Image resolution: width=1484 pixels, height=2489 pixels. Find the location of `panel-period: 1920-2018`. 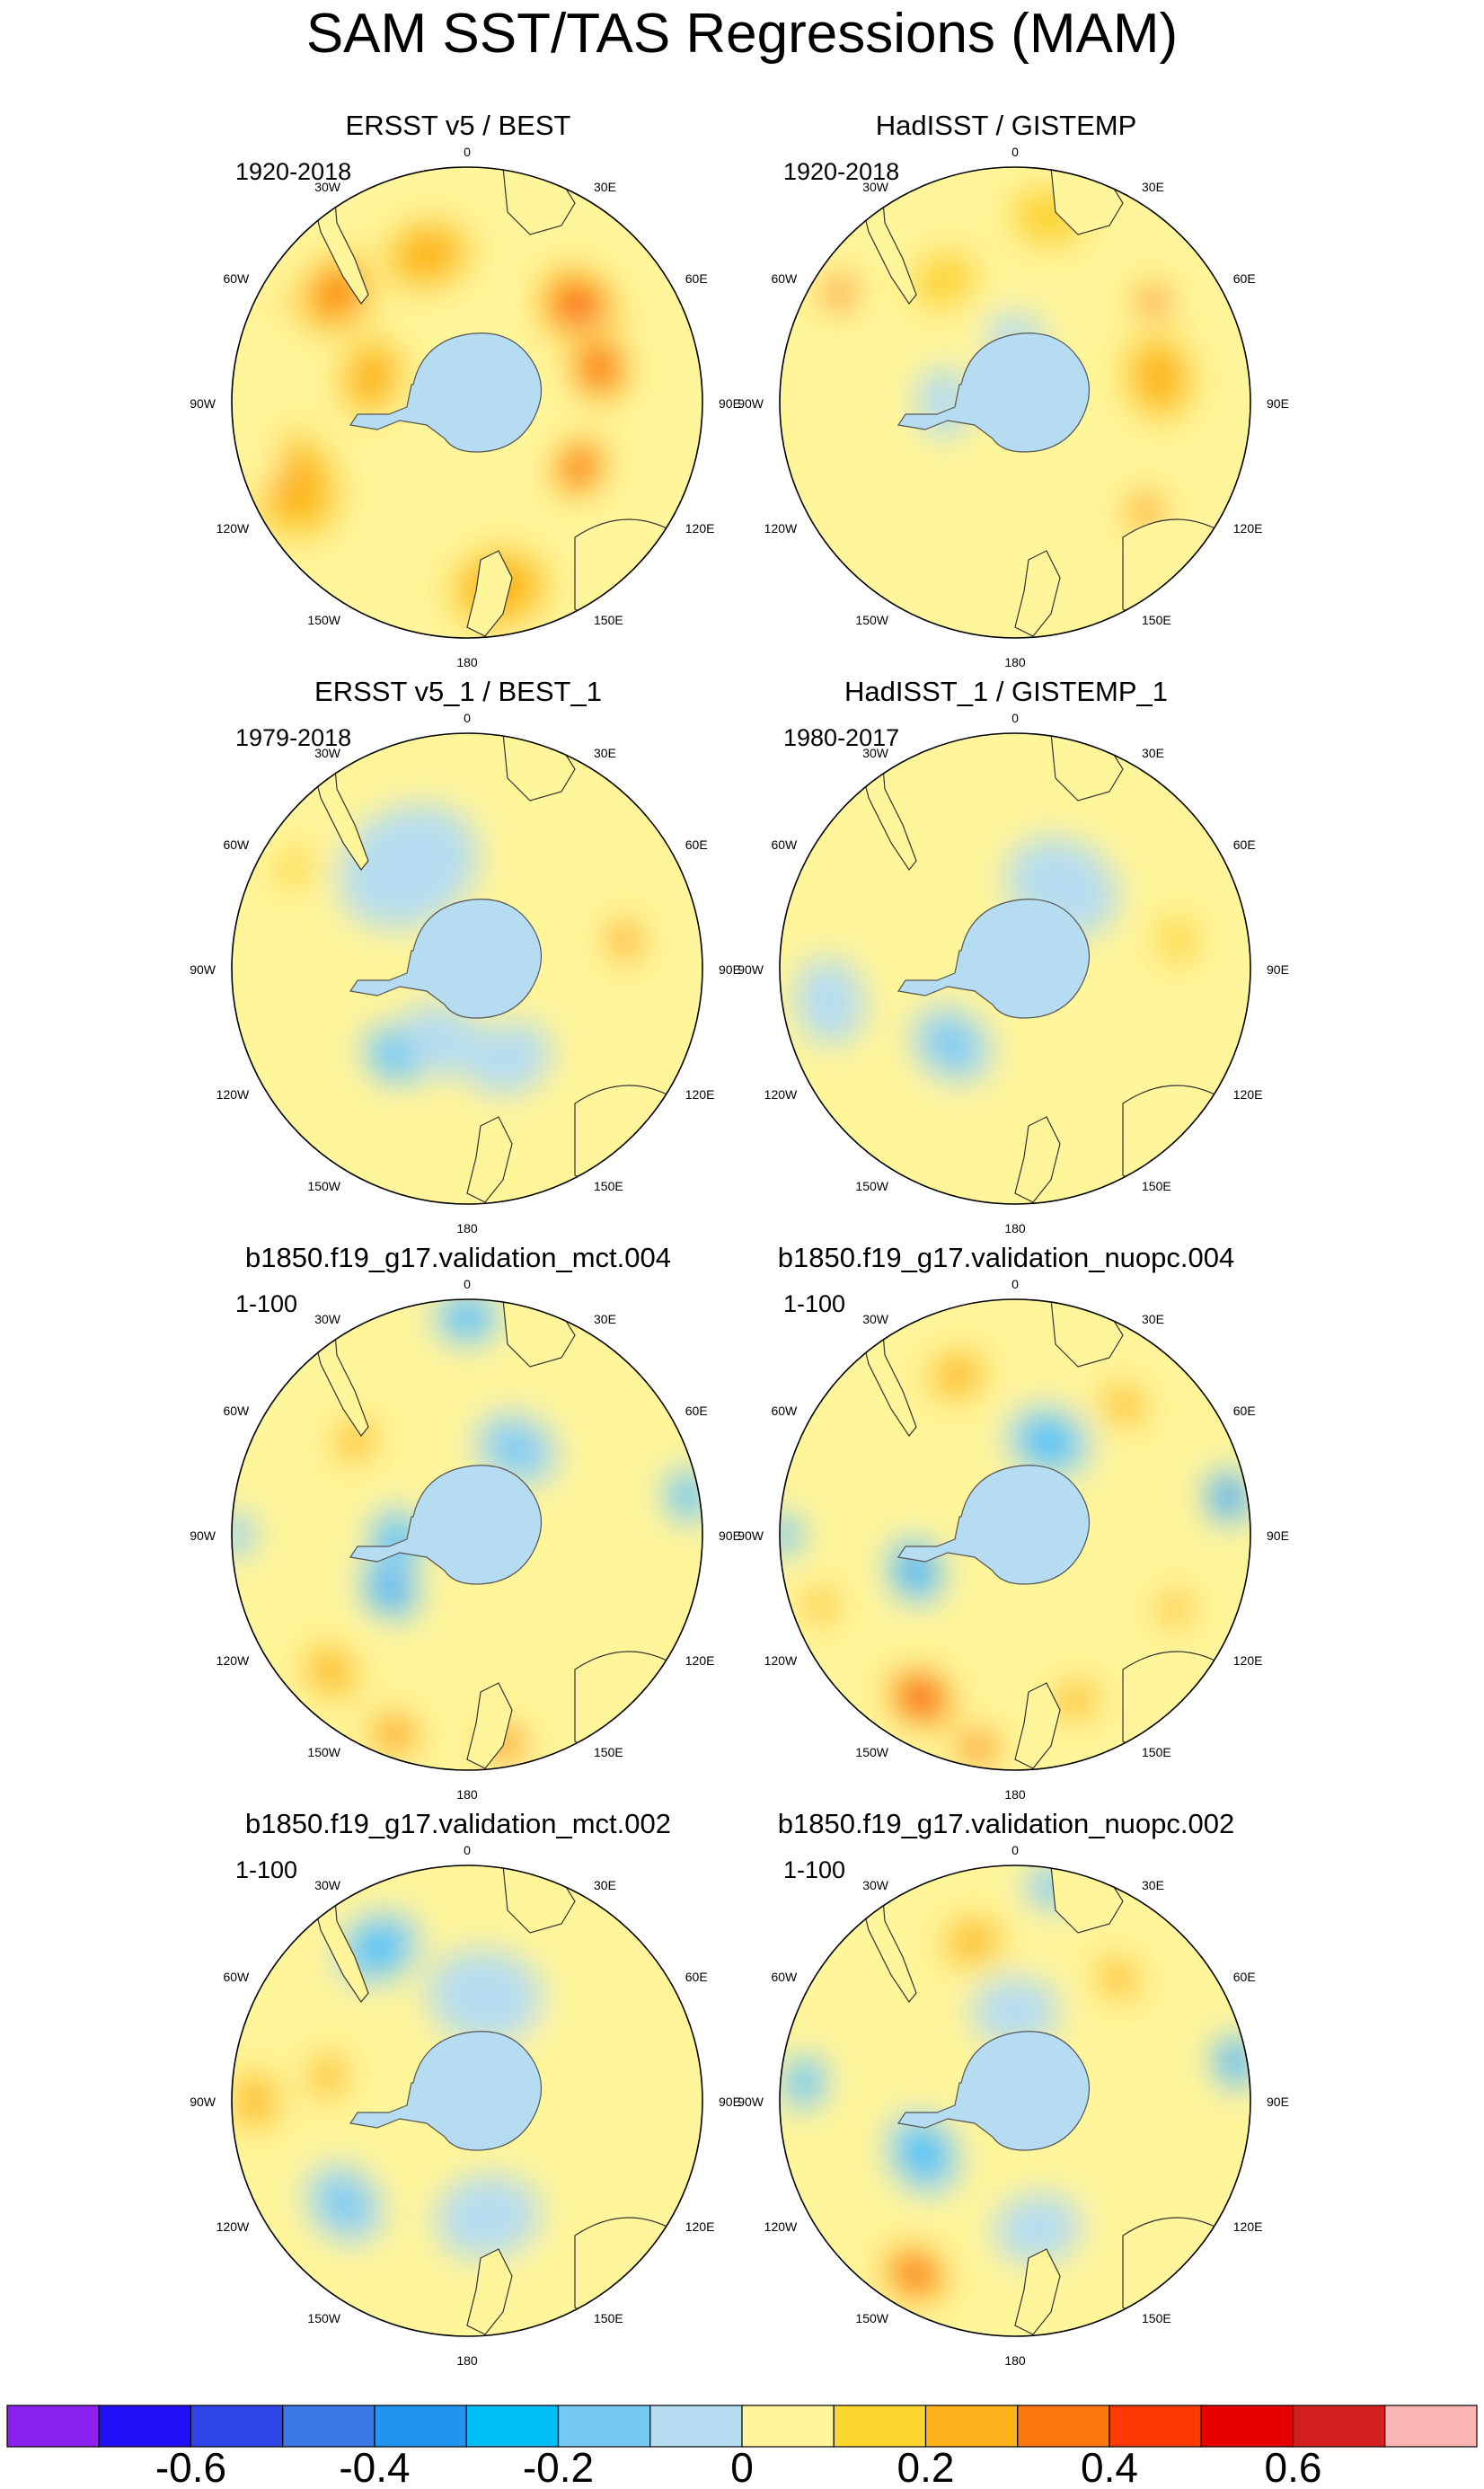

panel-period: 1920-2018 is located at coordinates (841, 171).